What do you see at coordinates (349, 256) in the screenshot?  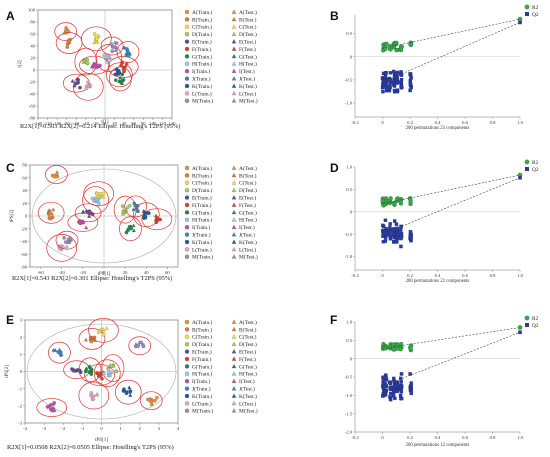 I see `y-tick-label: -1.0` at bounding box center [349, 256].